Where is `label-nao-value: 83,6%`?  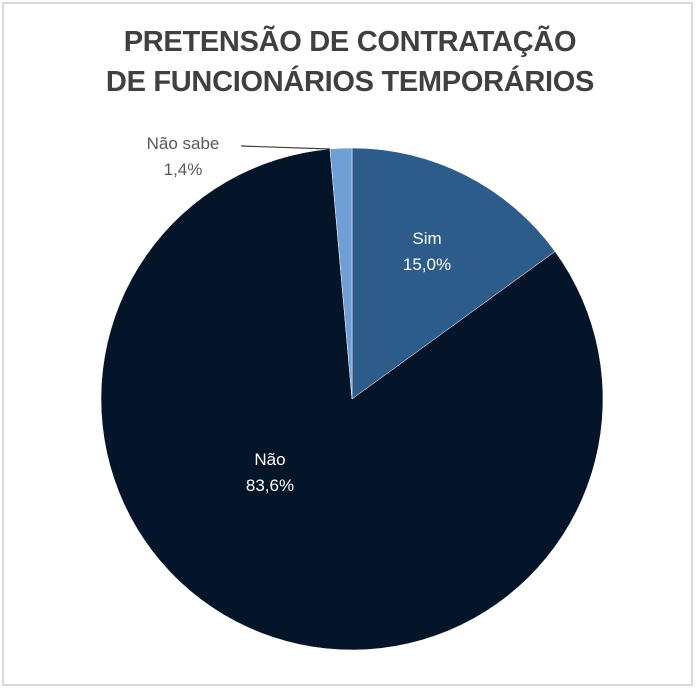
label-nao-value: 83,6% is located at coordinates (270, 485).